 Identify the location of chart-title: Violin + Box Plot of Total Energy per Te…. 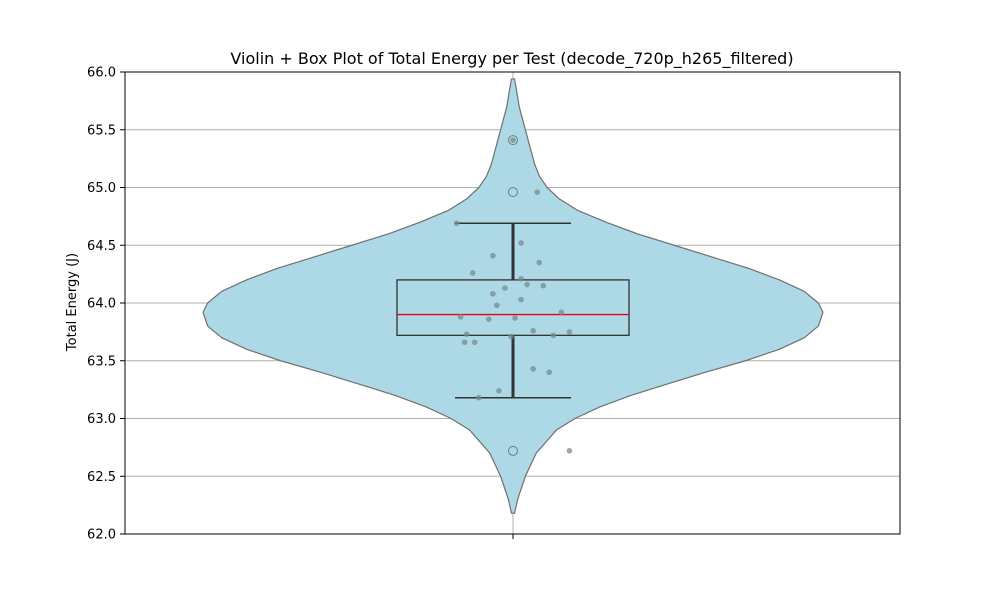
(511, 59).